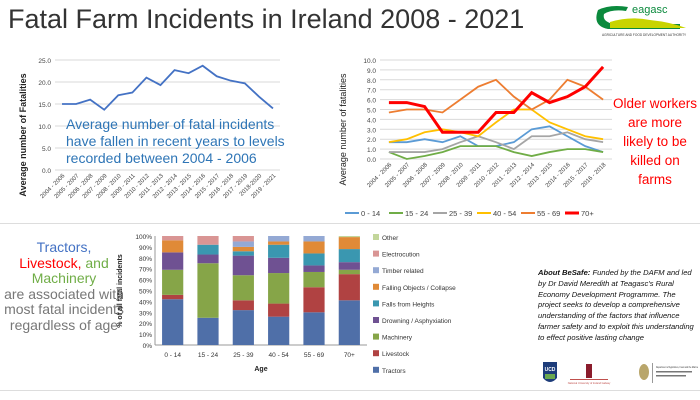 The width and height of the screenshot is (700, 400). Describe the element at coordinates (371, 120) in the screenshot. I see `y-tick-label: 4.0` at that location.